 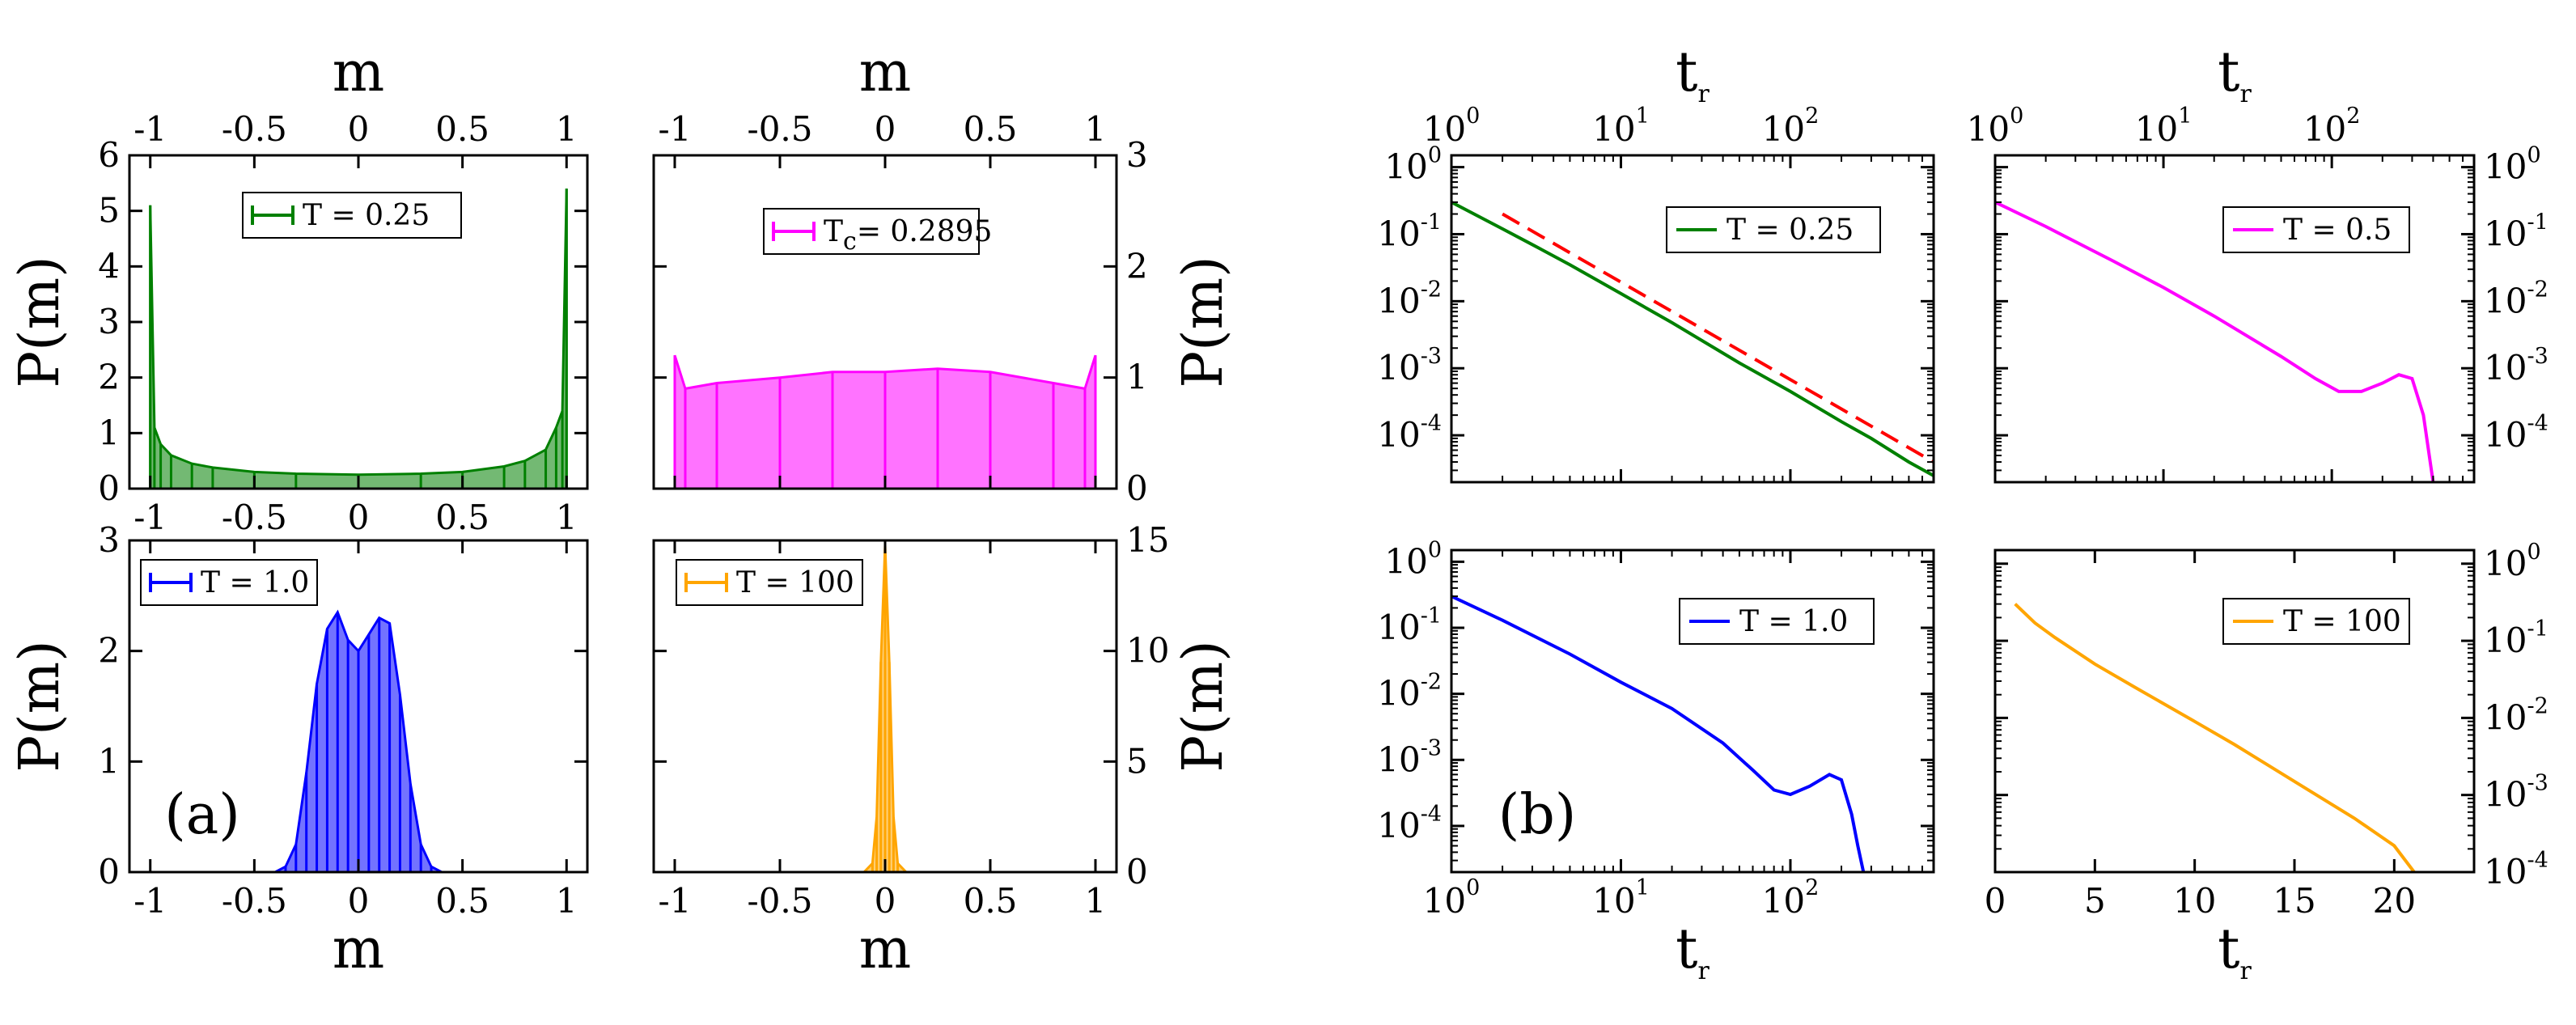 I want to click on axes-frame, so click(x=1692, y=711).